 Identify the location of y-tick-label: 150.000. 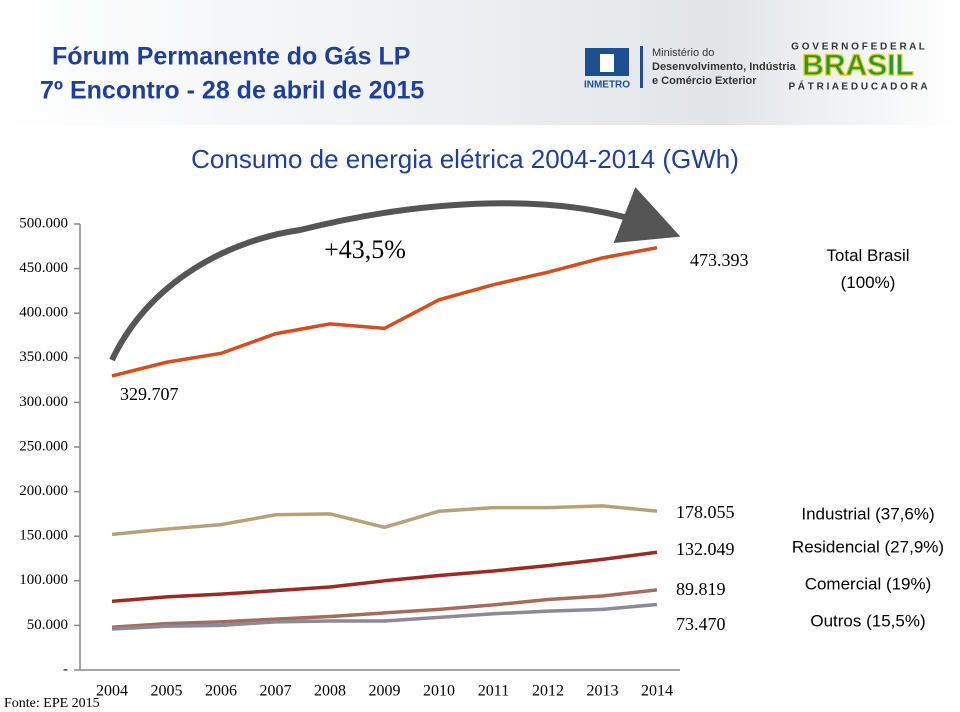
(43, 536).